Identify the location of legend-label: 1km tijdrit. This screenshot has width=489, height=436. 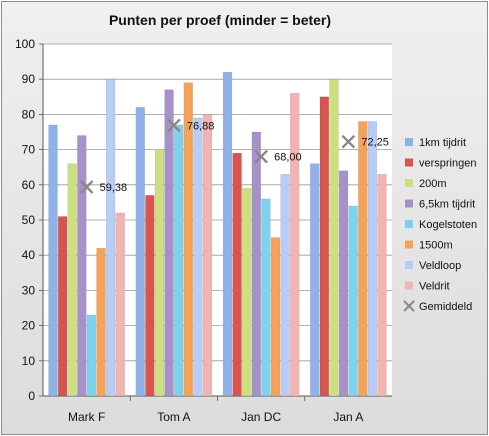
(442, 143).